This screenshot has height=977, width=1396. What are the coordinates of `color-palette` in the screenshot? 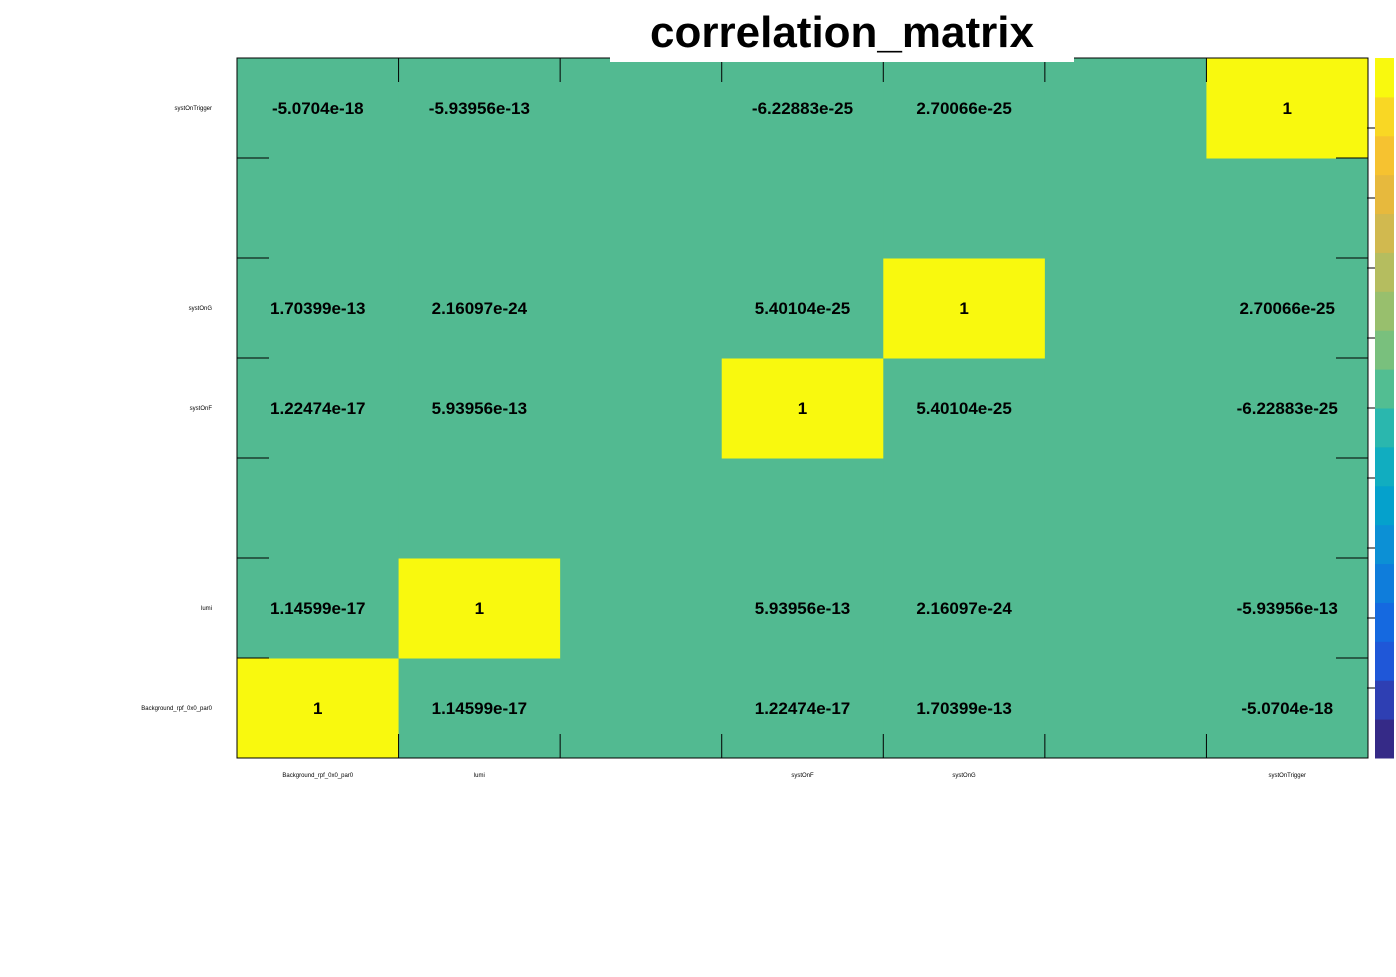 It's located at (1380, 408).